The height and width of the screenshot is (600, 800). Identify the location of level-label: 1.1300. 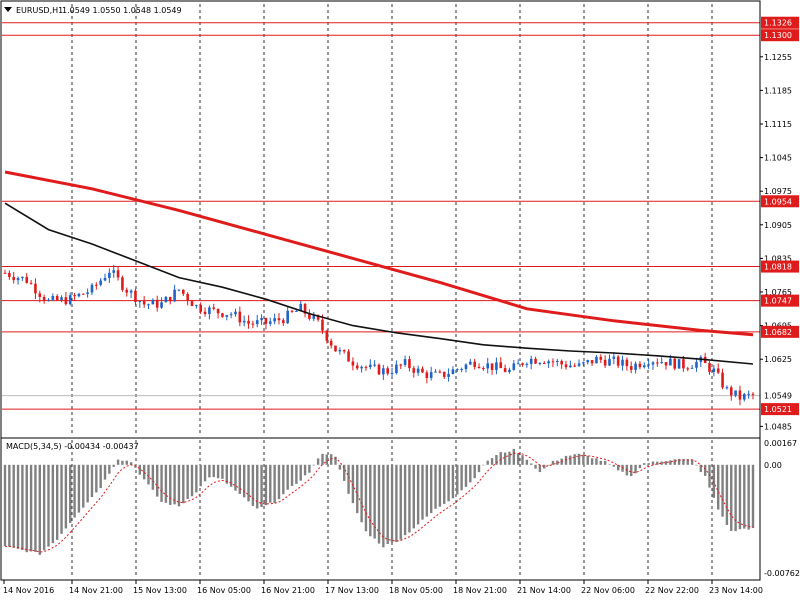
(778, 35).